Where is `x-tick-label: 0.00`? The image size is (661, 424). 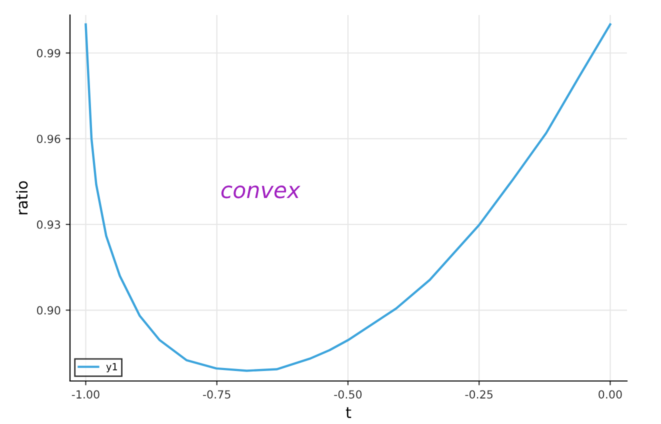
x-tick-label: 0.00 is located at coordinates (610, 394).